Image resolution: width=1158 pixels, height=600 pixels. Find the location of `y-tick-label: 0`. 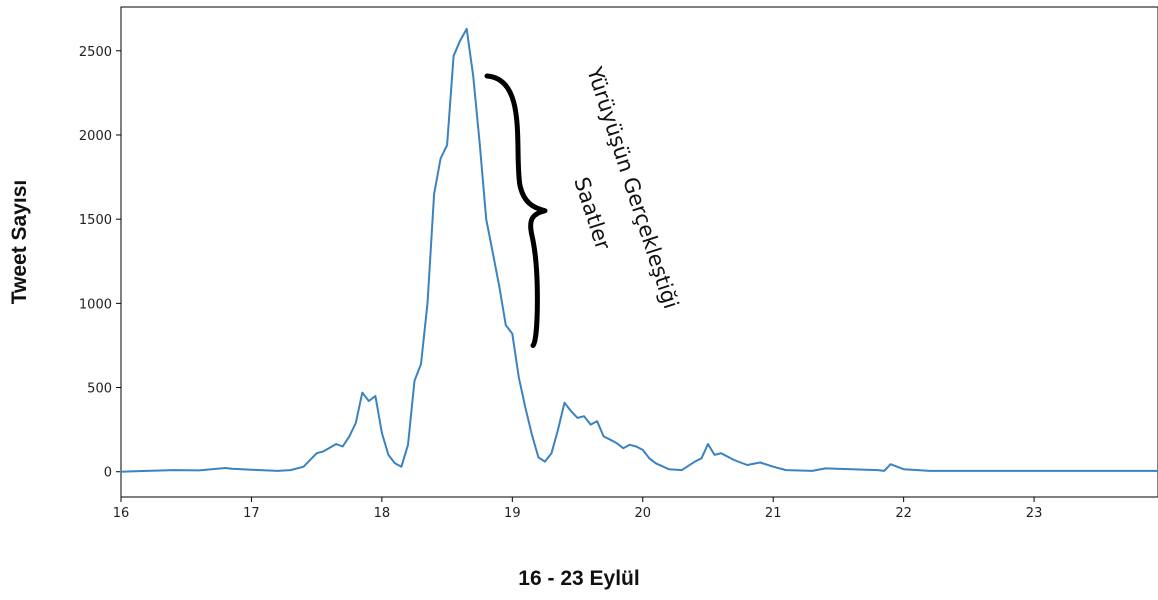

y-tick-label: 0 is located at coordinates (108, 473).